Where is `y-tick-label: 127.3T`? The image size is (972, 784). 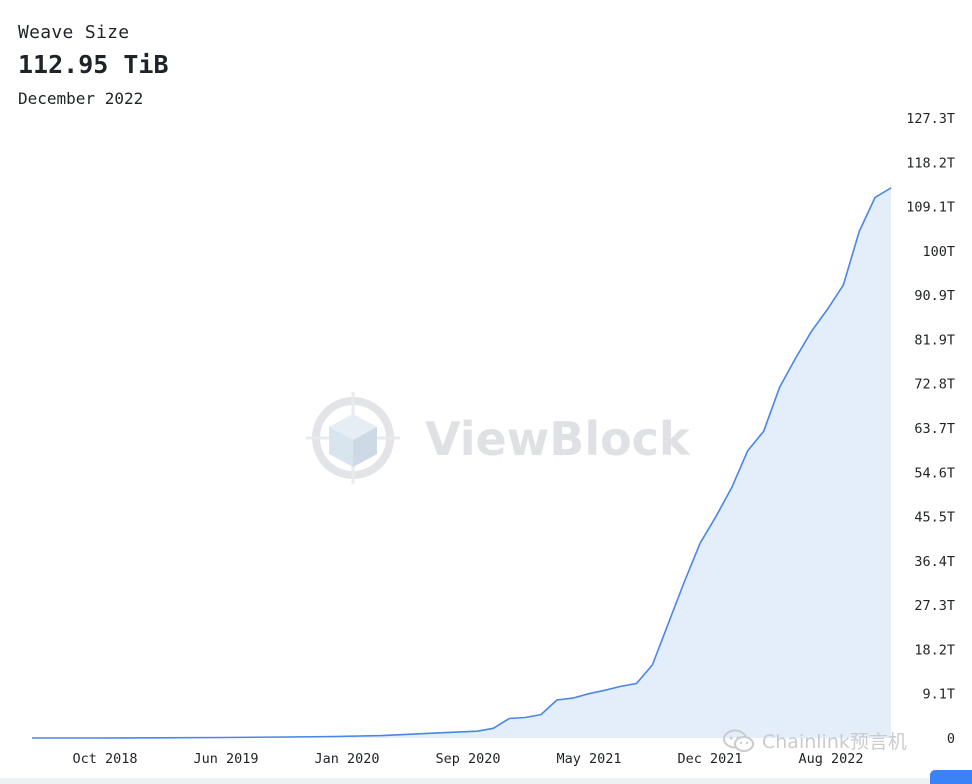
y-tick-label: 127.3T is located at coordinates (930, 119).